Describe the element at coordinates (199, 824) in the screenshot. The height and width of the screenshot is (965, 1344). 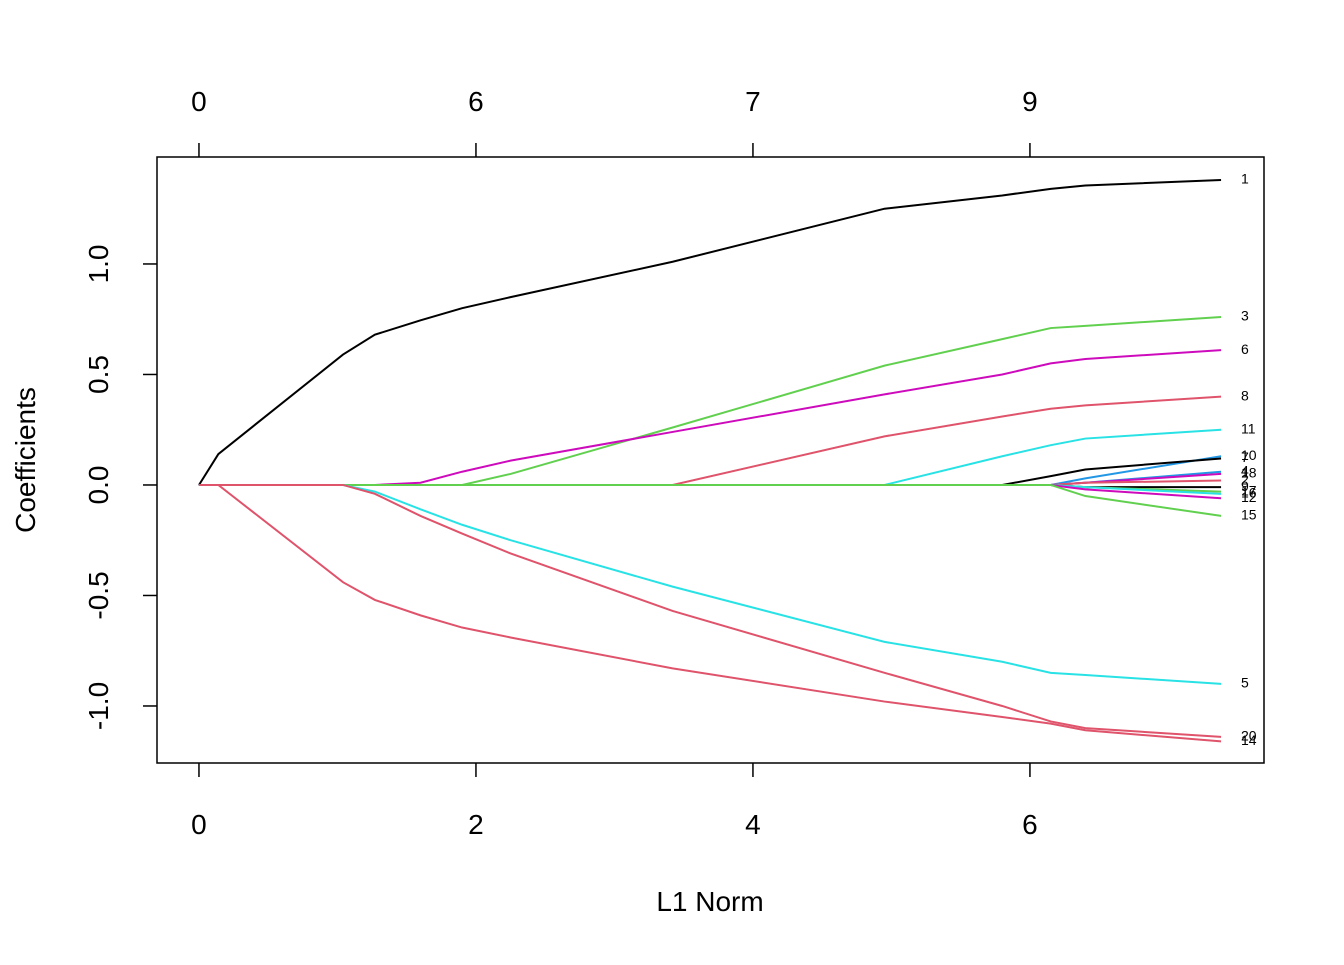
I see `x-tick-label: 0` at that location.